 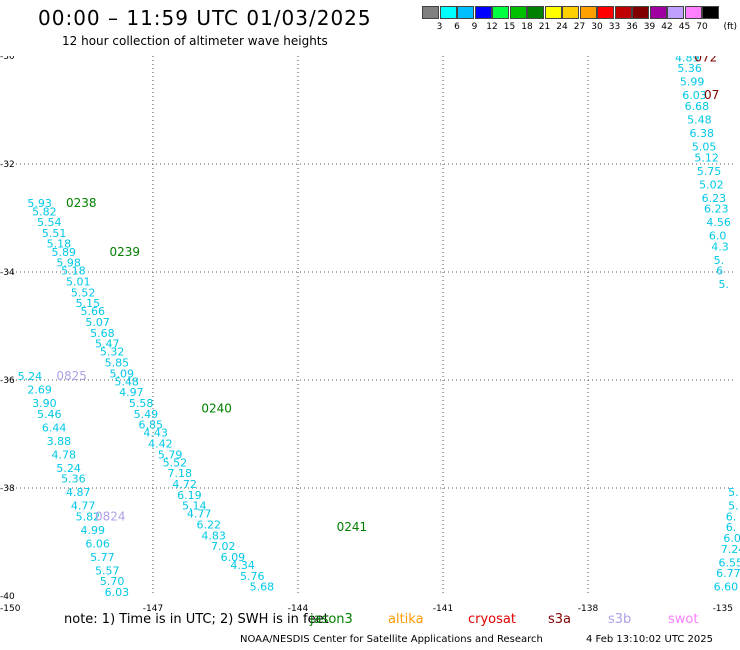 I want to click on wave-height-value: 5.07, so click(x=97, y=322).